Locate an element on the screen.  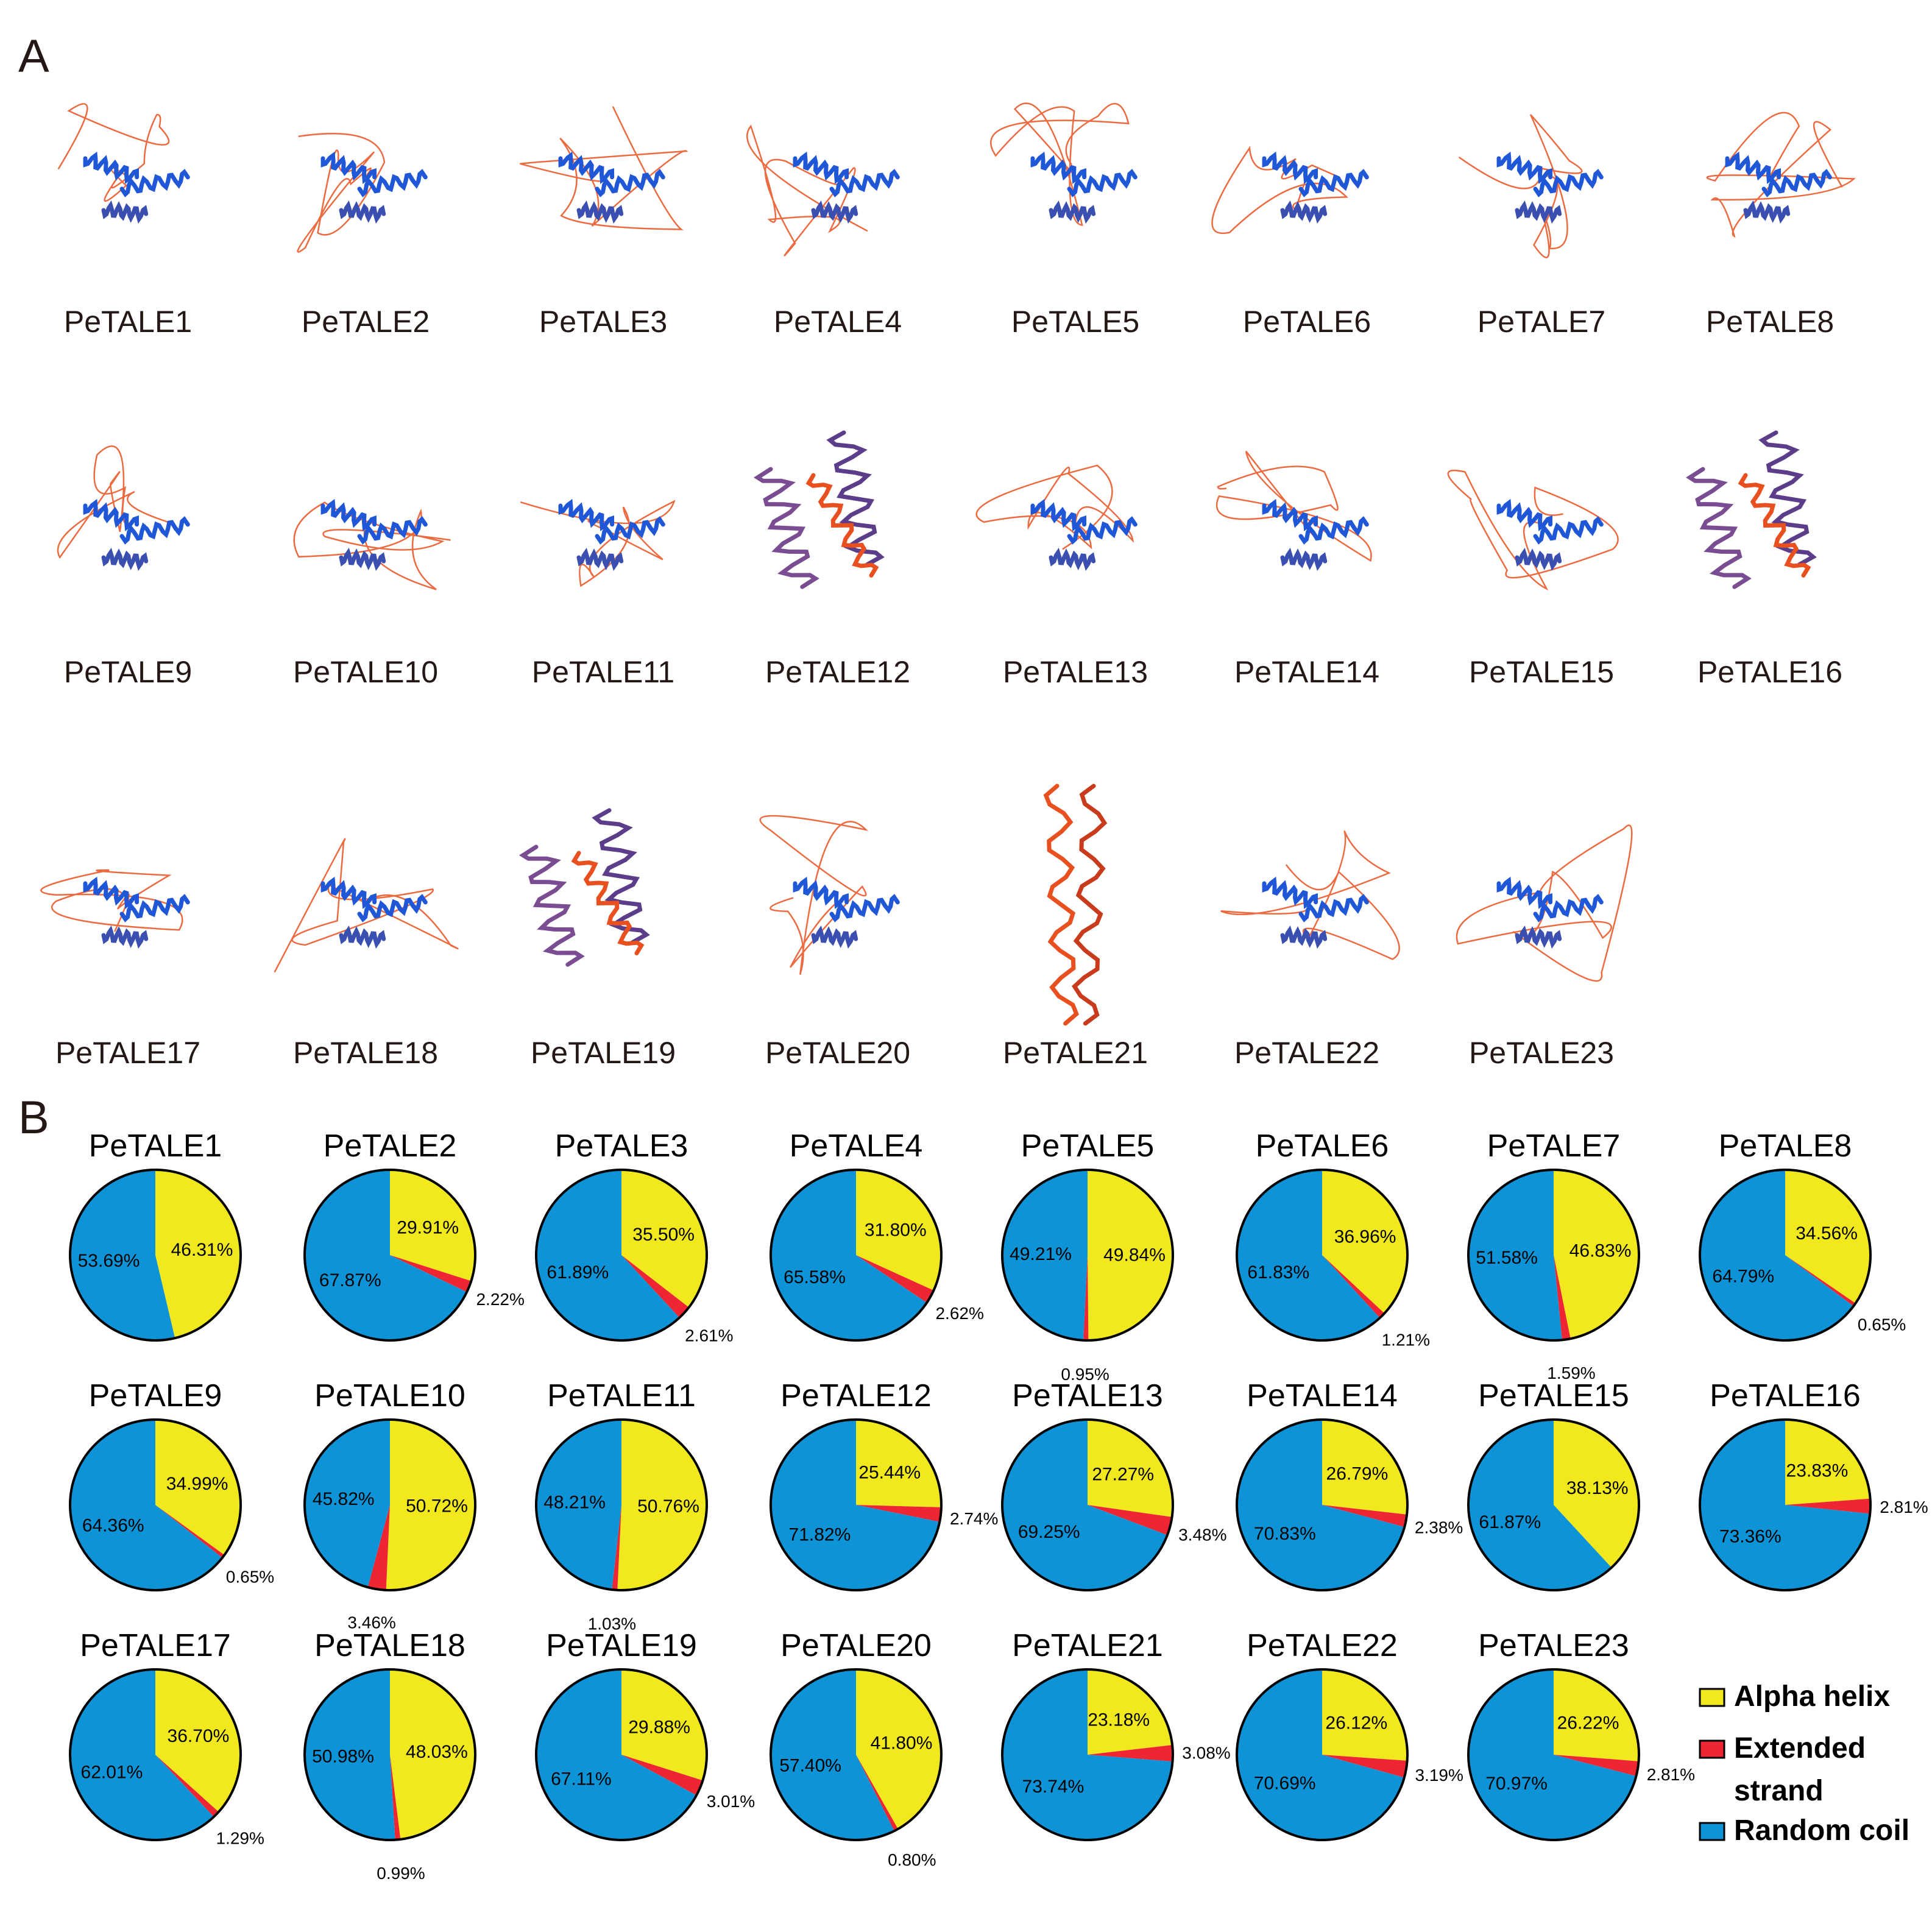
pie-data-label: 3.19% is located at coordinates (1439, 1775).